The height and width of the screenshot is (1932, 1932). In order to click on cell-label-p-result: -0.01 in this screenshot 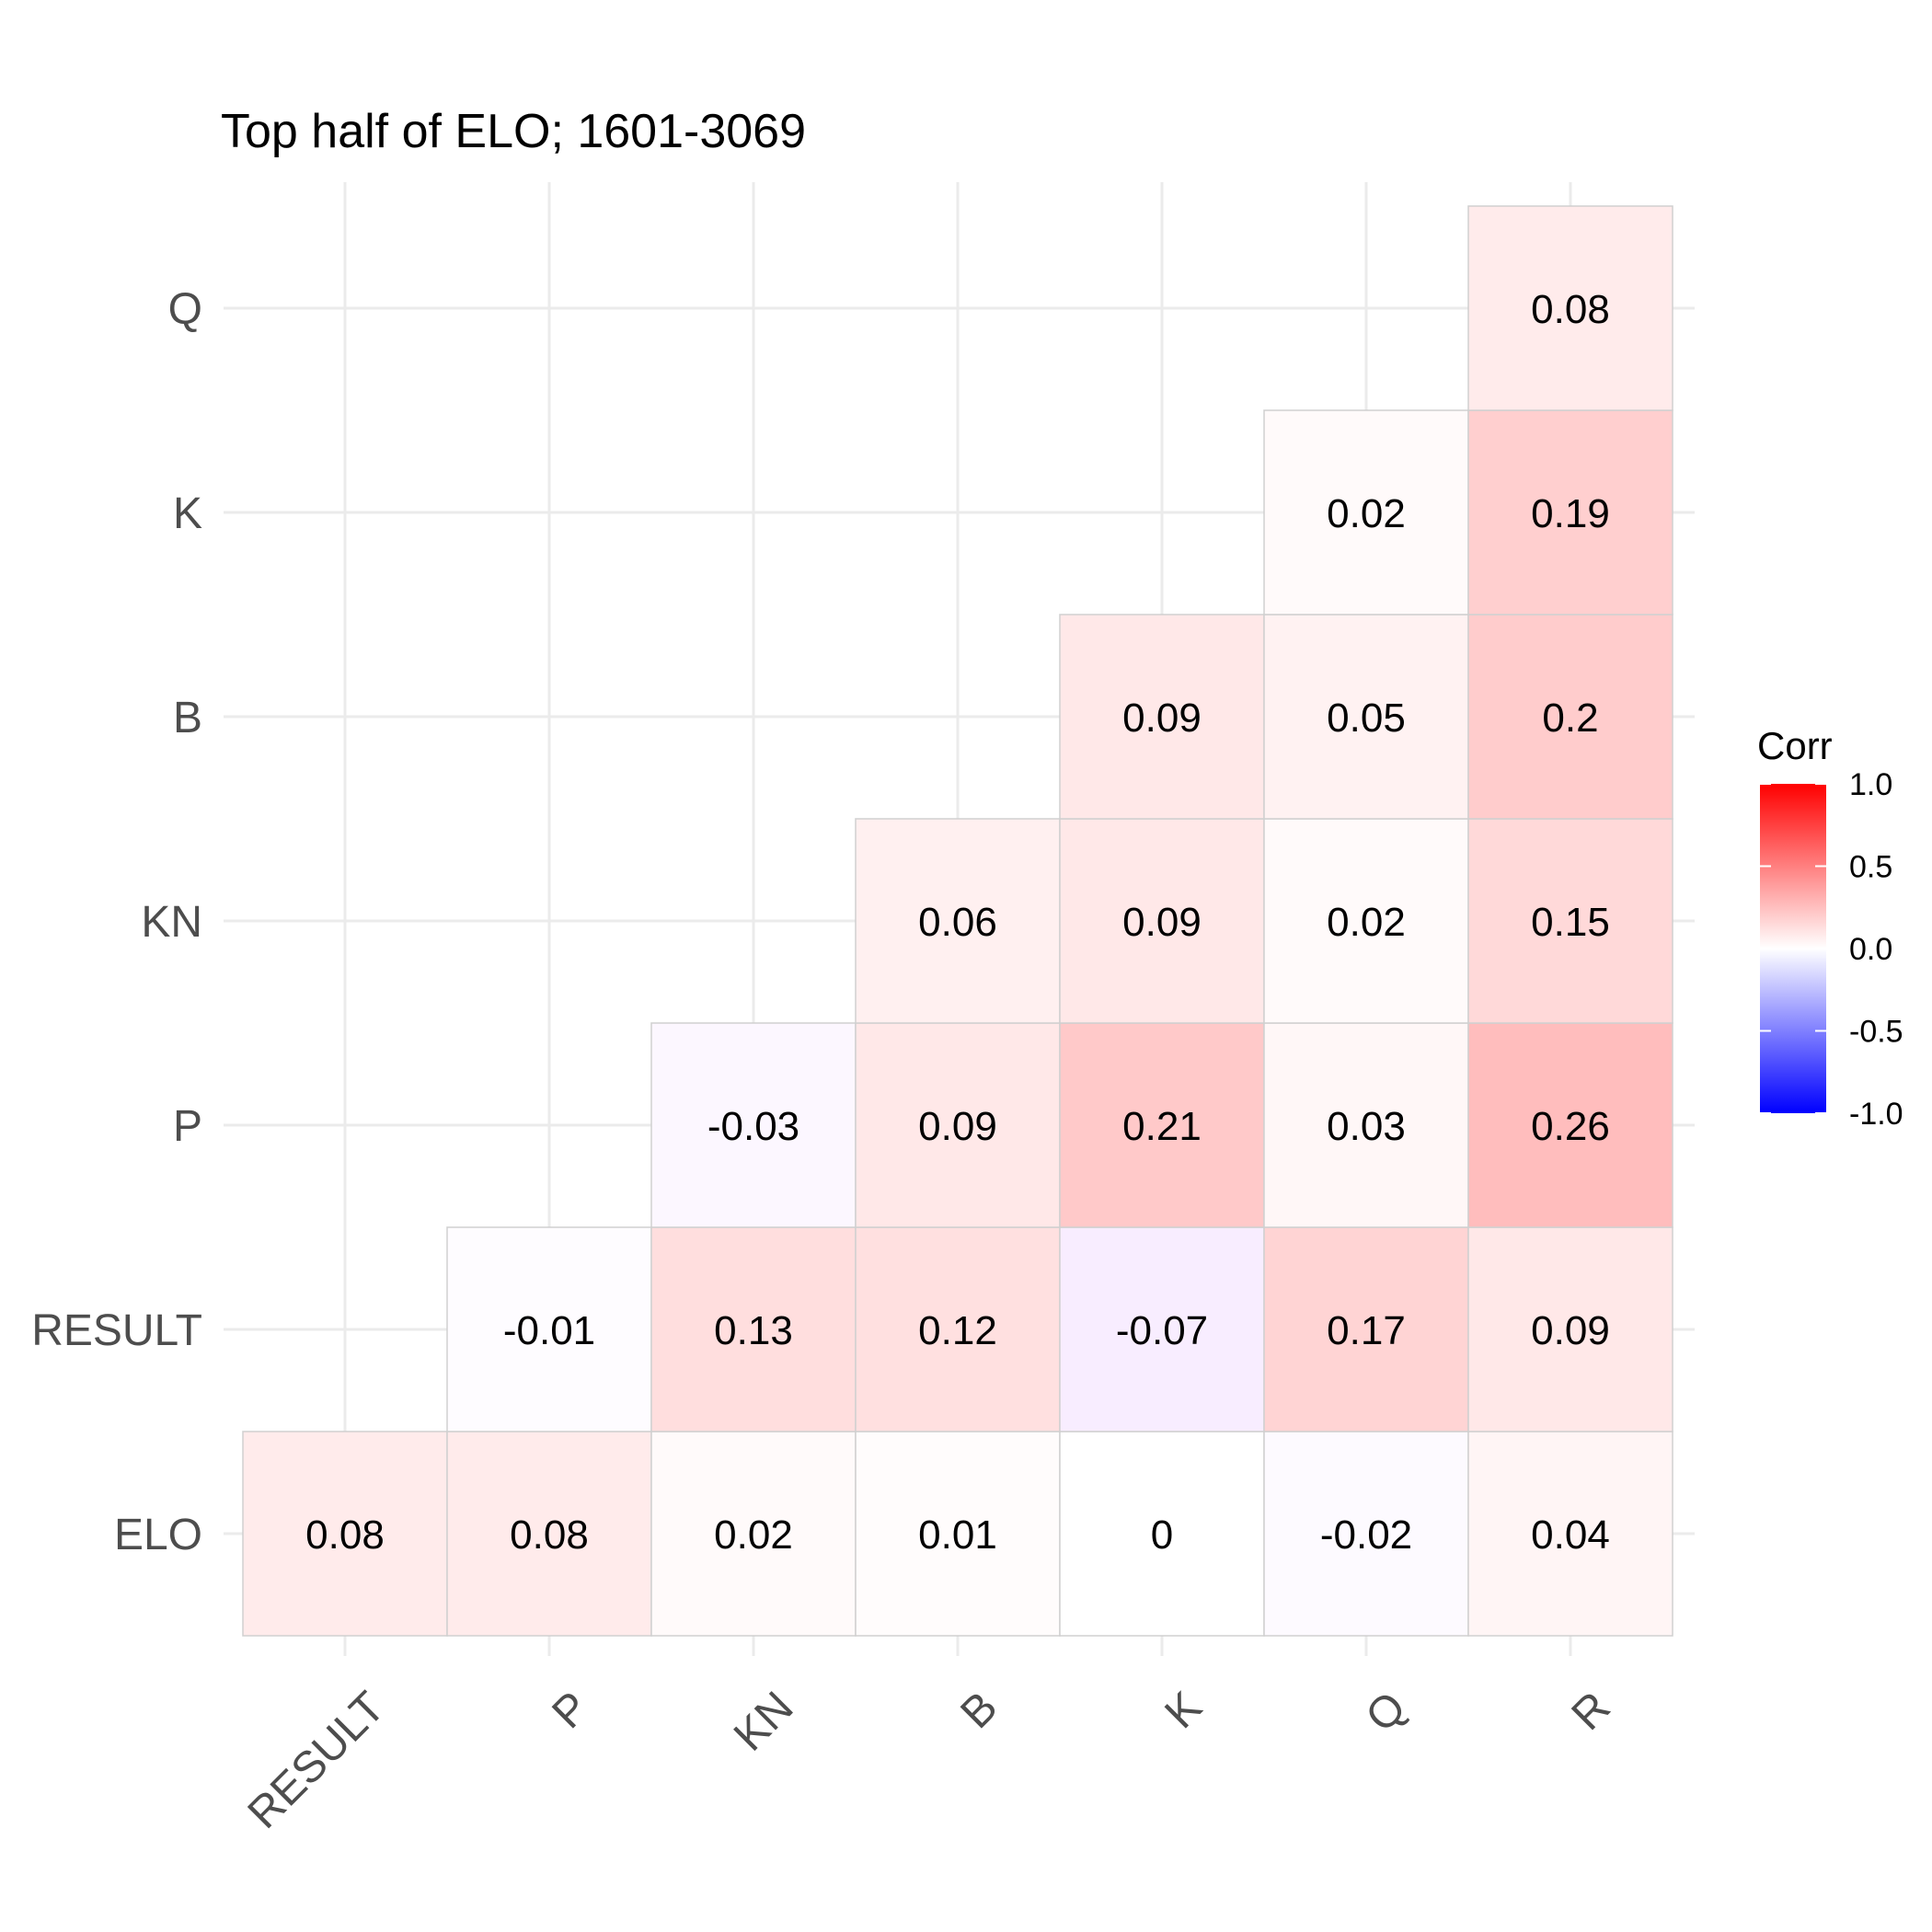, I will do `click(549, 1330)`.